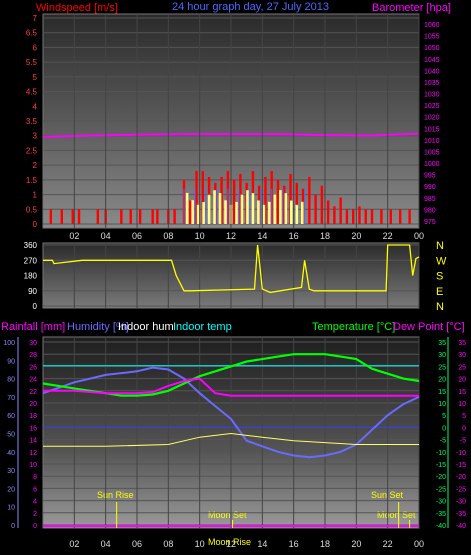 The width and height of the screenshot is (471, 555). I want to click on wind-tick-label: 5.5, so click(32, 62).